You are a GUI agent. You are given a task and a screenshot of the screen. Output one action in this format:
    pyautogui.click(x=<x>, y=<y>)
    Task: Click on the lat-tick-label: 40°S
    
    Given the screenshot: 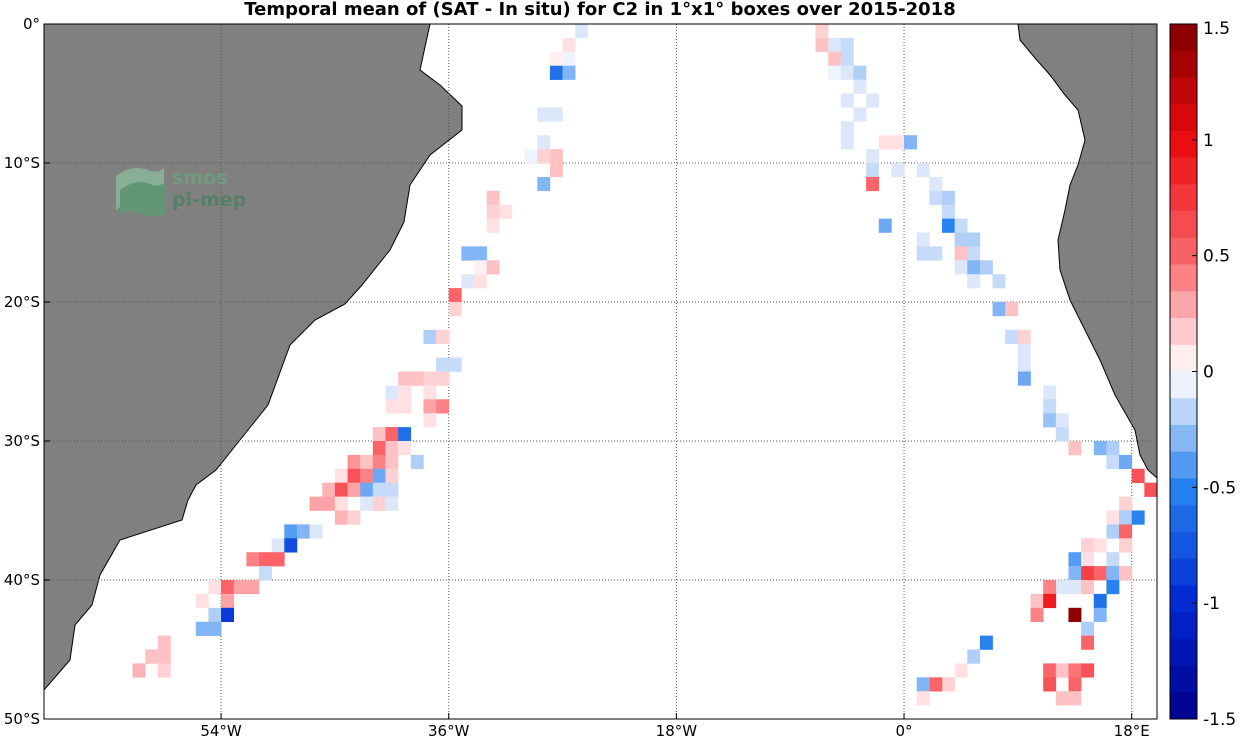 What is the action you would take?
    pyautogui.click(x=22, y=580)
    